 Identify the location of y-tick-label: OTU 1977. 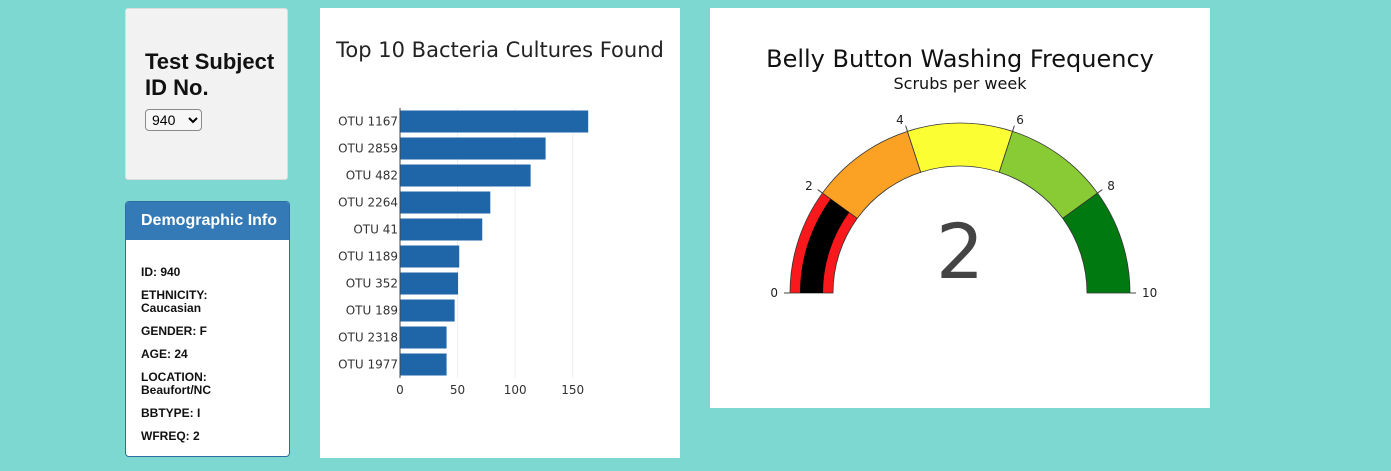
(368, 365).